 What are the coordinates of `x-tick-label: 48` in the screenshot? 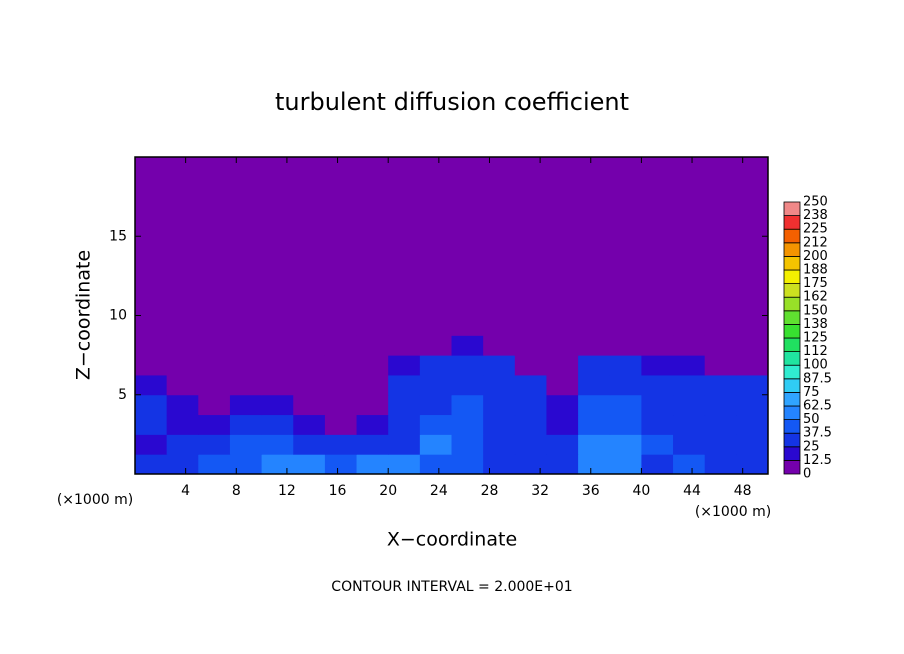 It's located at (743, 491).